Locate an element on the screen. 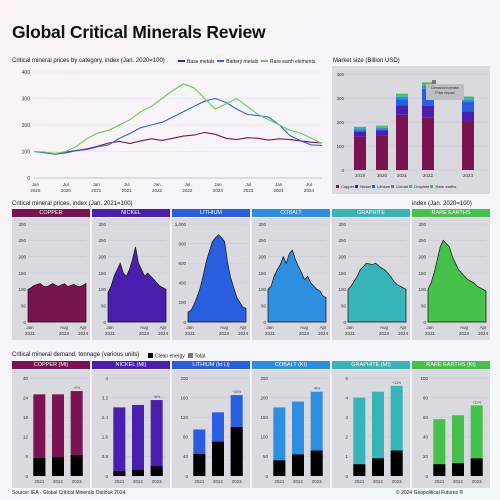 This screenshot has height=500, width=500. area-cobalt is located at coordinates (297, 286).